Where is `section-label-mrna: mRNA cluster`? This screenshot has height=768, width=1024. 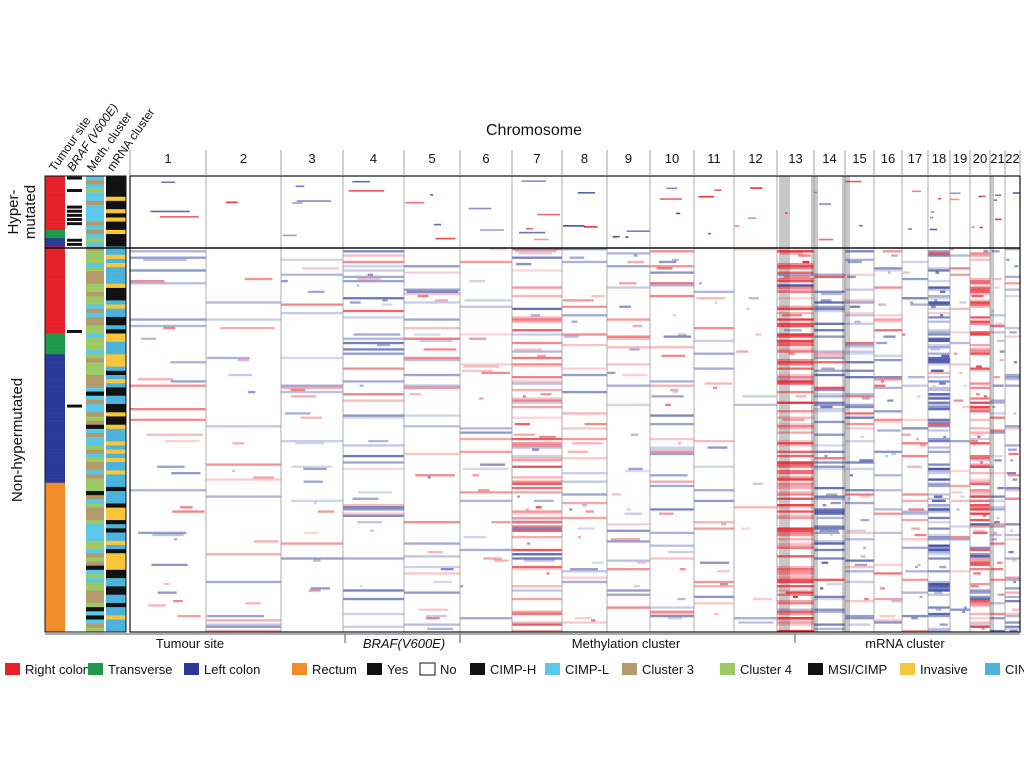 section-label-mrna: mRNA cluster is located at coordinates (905, 643).